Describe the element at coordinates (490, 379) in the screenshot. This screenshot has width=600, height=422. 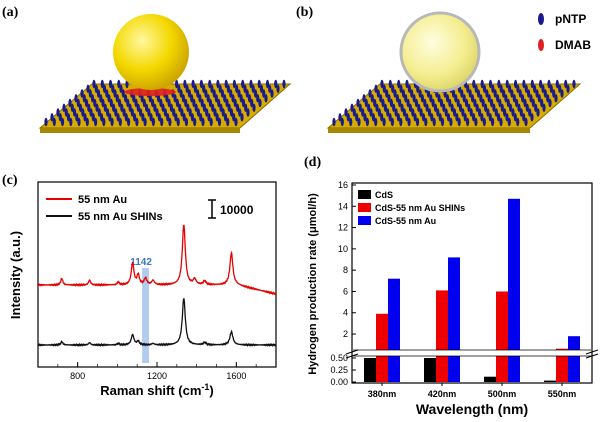
I see `bar-cds-500nm` at that location.